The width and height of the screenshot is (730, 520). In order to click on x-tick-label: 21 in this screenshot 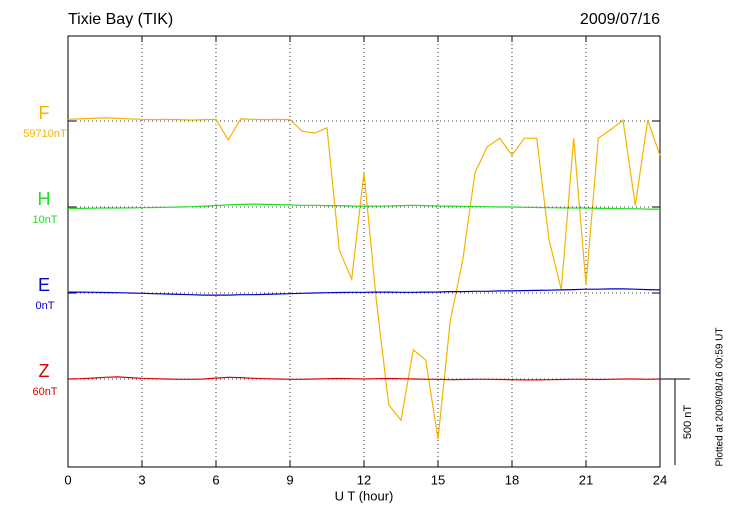, I will do `click(586, 479)`.